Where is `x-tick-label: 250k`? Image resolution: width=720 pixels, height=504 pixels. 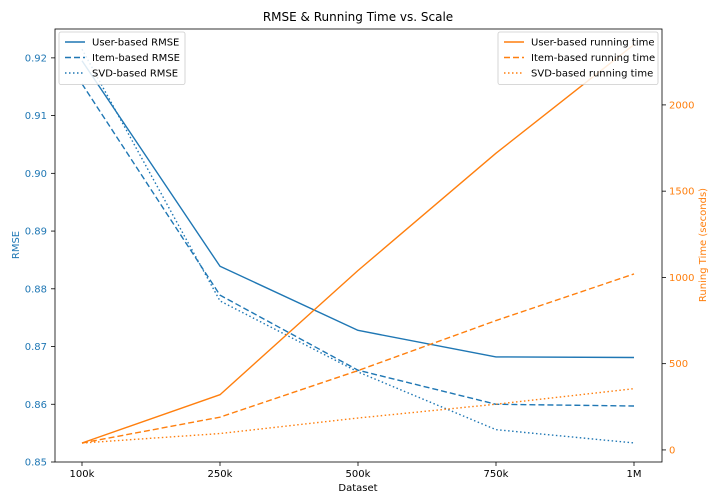
x-tick-label: 250k is located at coordinates (220, 474).